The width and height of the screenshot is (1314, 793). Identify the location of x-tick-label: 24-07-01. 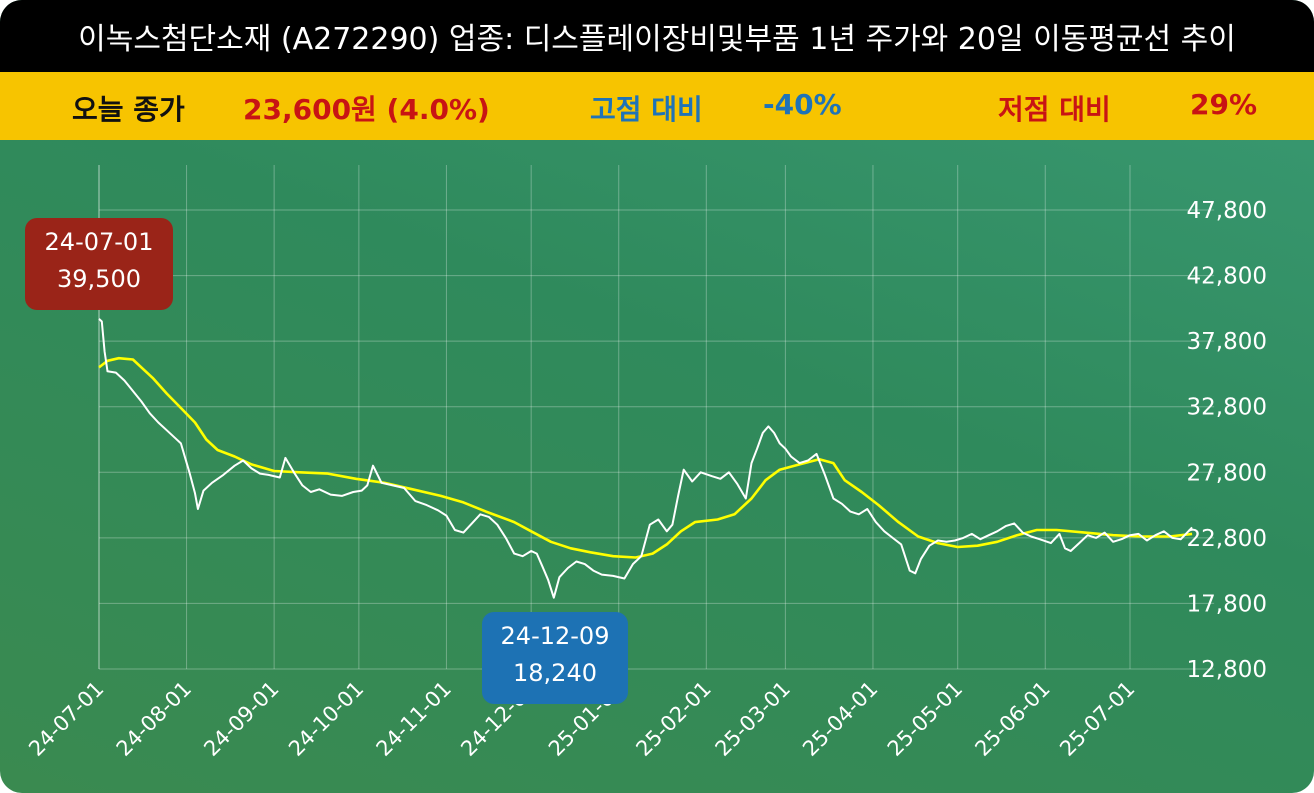
(66, 719).